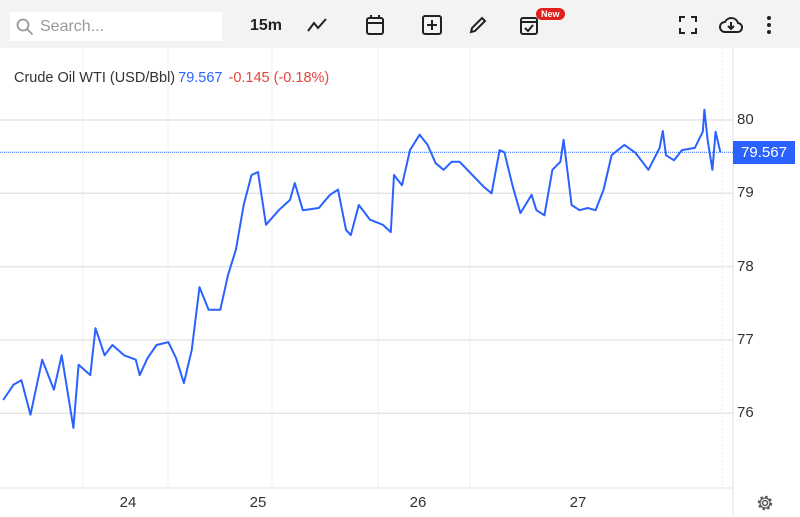 The image size is (800, 517). What do you see at coordinates (25, 27) in the screenshot?
I see `search-icon` at bounding box center [25, 27].